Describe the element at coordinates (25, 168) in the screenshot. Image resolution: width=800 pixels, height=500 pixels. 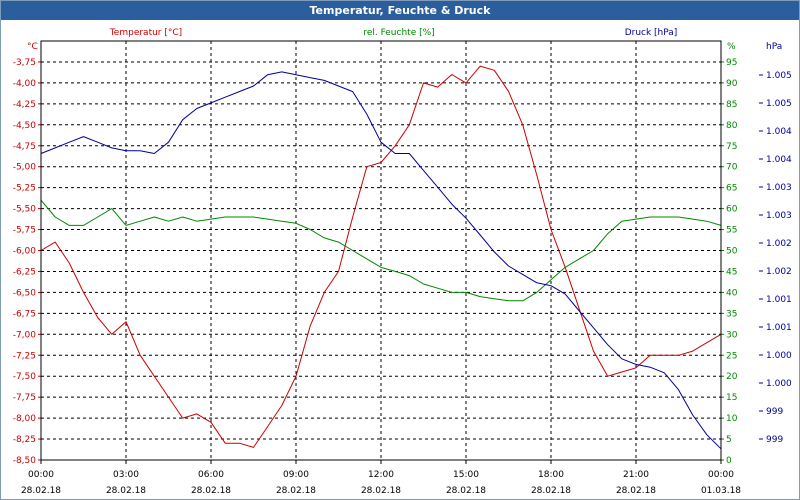
I see `temperature-tick-label: -5,00` at that location.